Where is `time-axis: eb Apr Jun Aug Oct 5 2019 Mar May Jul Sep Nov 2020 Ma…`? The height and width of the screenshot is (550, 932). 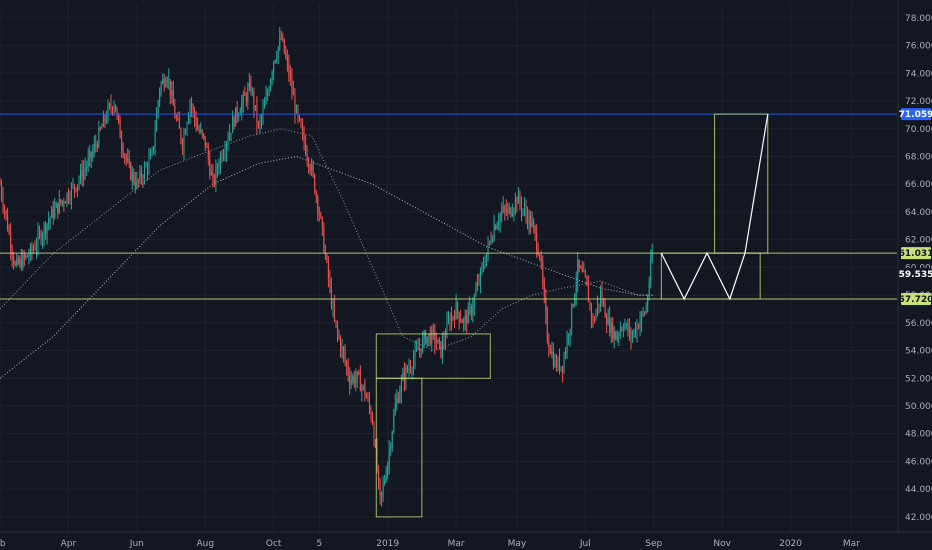 time-axis: eb Apr Jun Aug Oct 5 2019 Mar May Jul Sep Nov 2020 Ma… is located at coordinates (430, 544).